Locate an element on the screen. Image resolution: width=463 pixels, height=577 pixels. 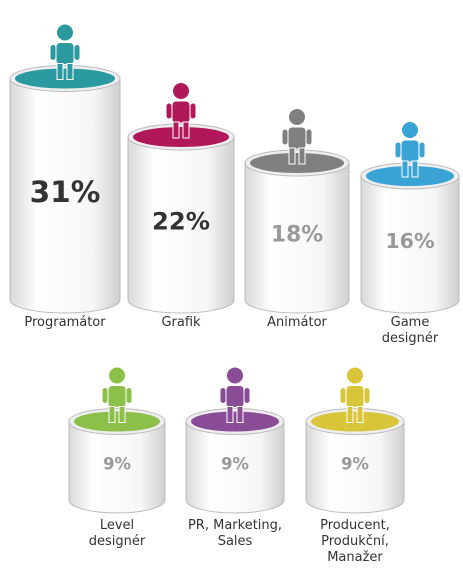
category-label: Animátor is located at coordinates (297, 322).